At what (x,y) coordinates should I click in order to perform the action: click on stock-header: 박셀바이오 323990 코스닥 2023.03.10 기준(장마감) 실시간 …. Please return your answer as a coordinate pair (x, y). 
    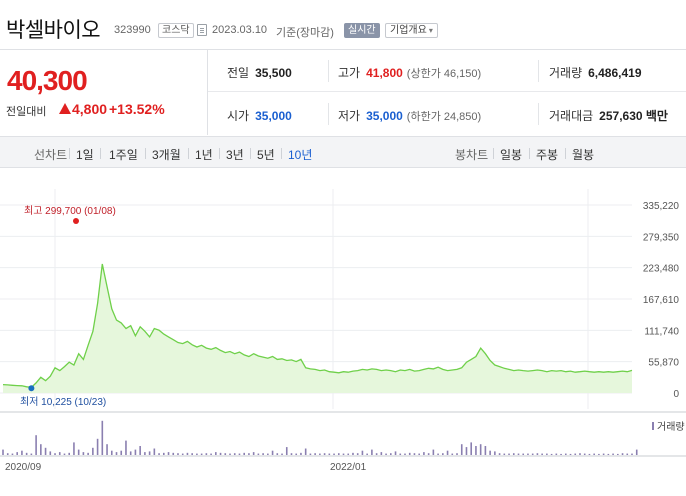
    Looking at the image, I should click on (343, 25).